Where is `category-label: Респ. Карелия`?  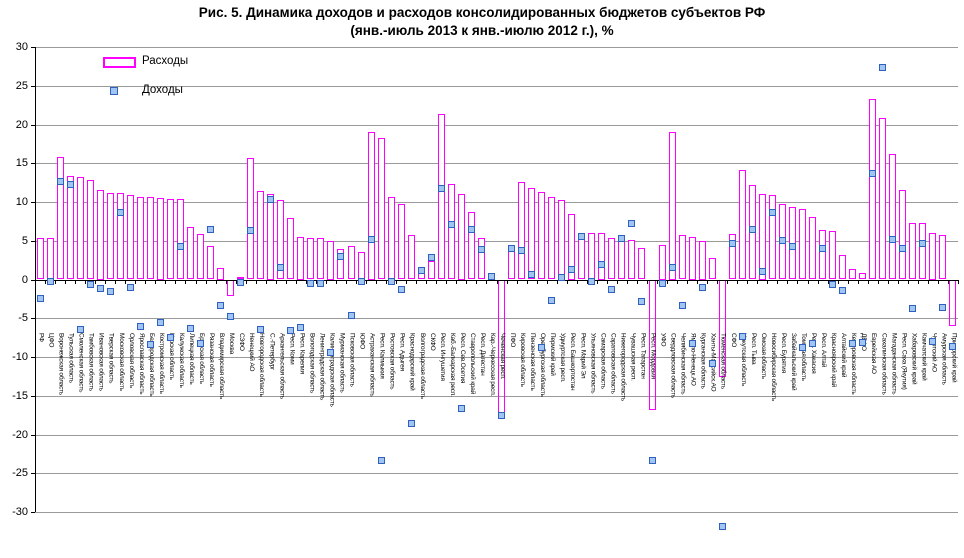 category-label: Респ. Карелия is located at coordinates (302, 353).